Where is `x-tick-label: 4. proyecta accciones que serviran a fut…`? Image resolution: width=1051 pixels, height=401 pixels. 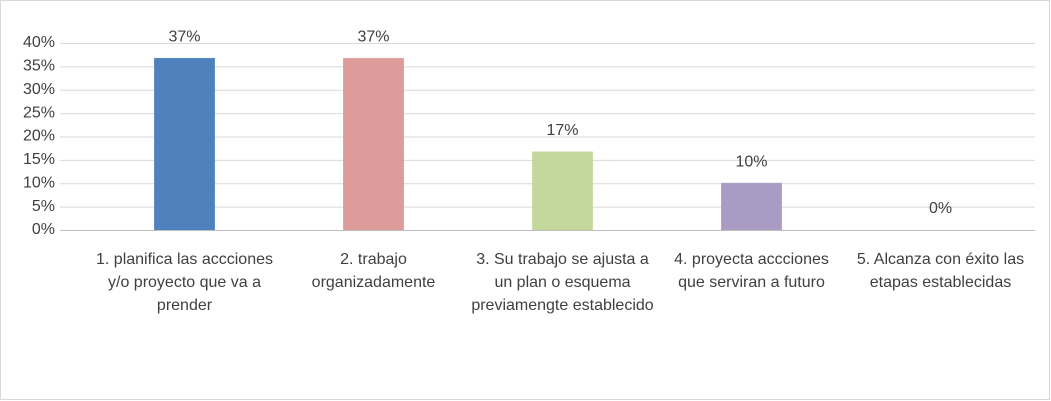 x-tick-label: 4. proyecta accciones que serviran a fut… is located at coordinates (751, 271).